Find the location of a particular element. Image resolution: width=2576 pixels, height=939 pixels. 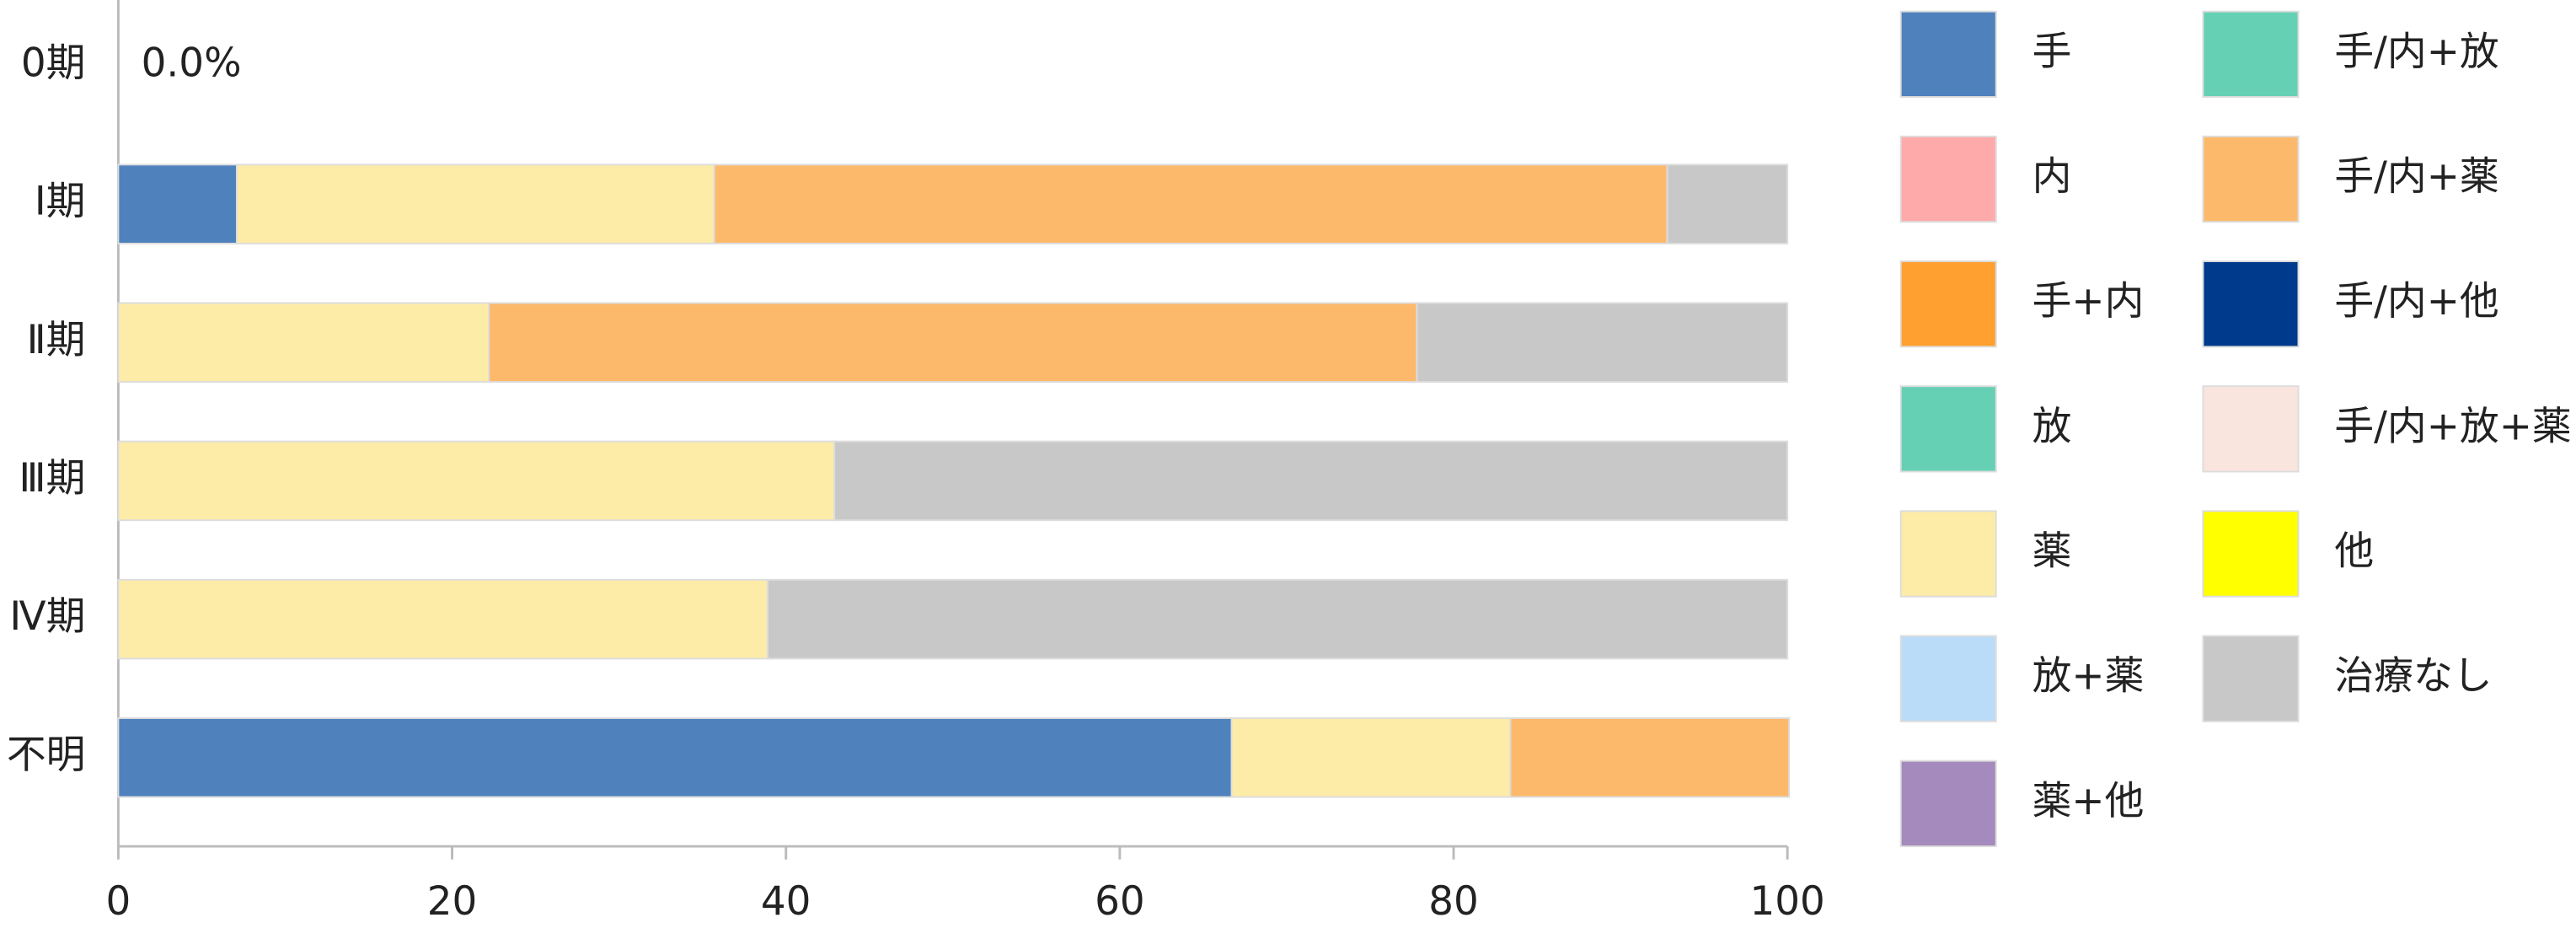

legend-label: 内 is located at coordinates (2052, 177).